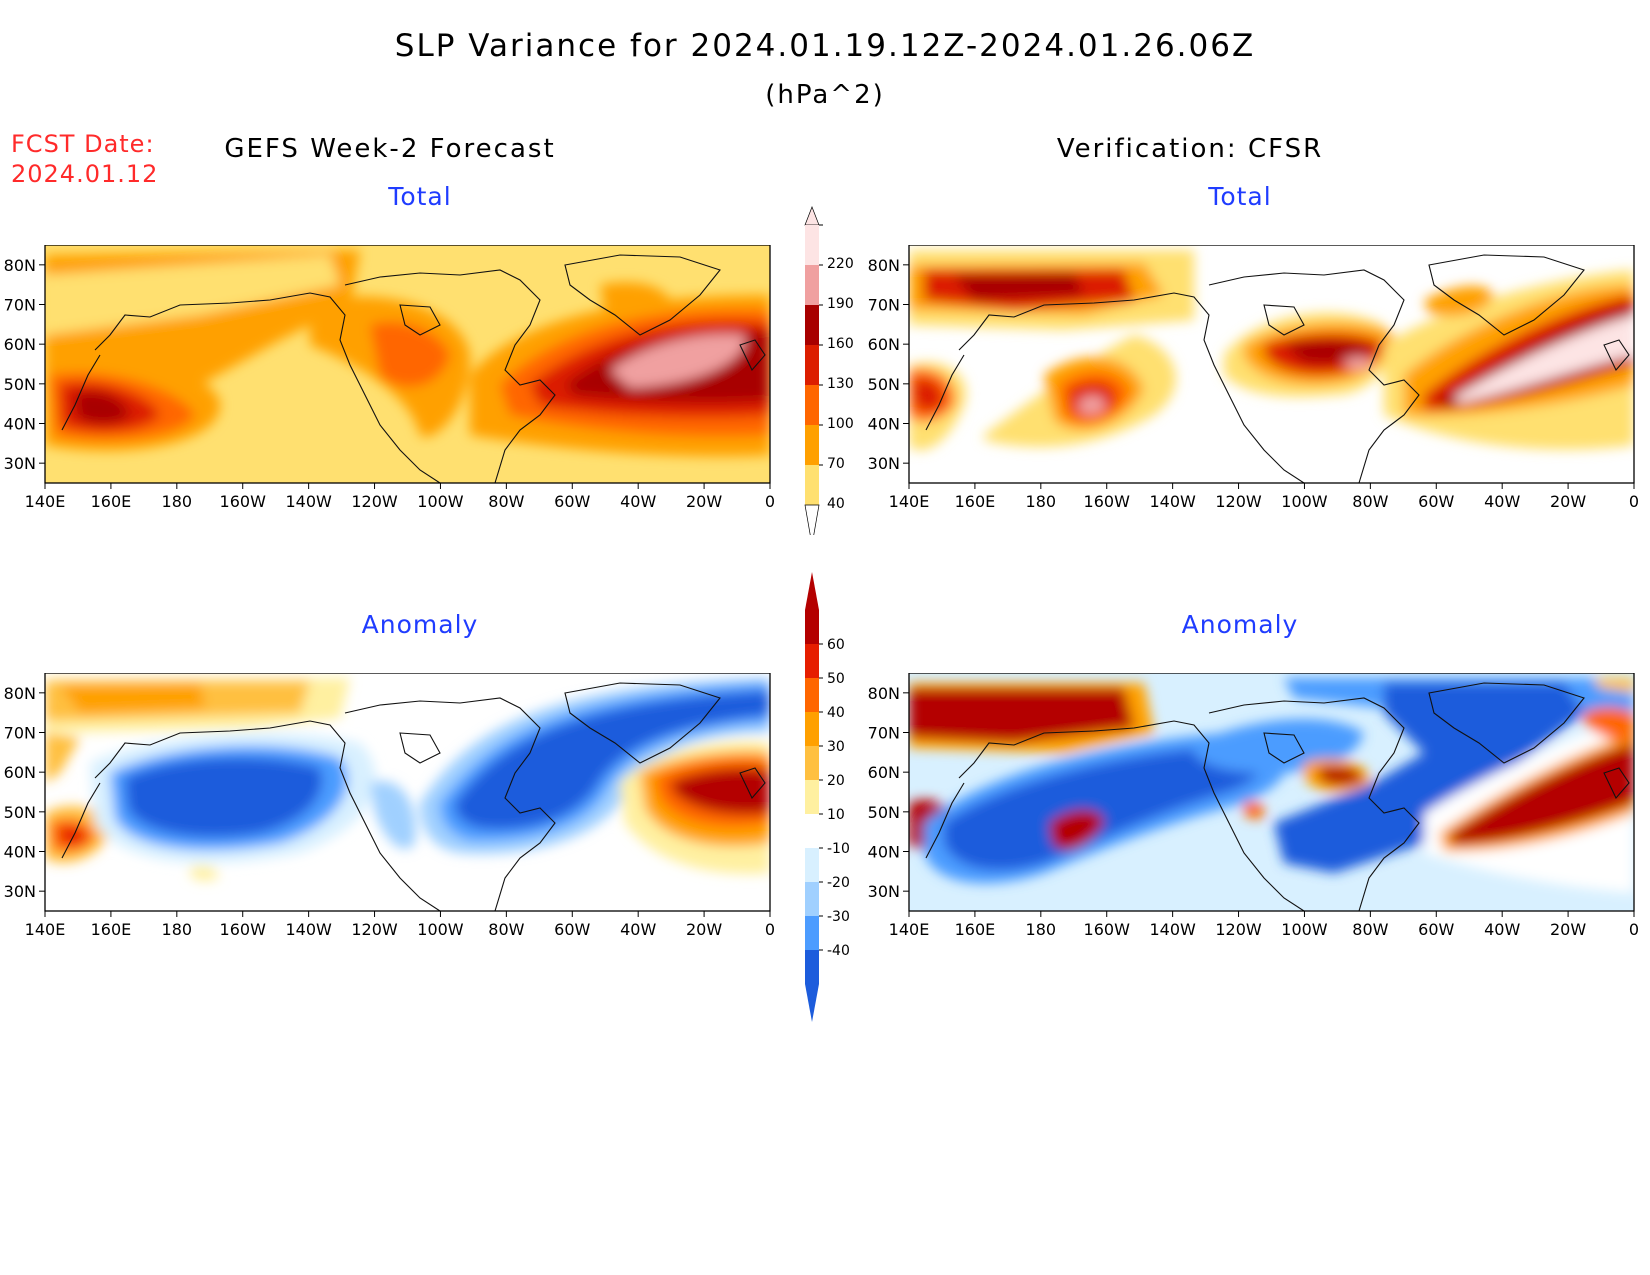 The image size is (1650, 1275). What do you see at coordinates (812, 1003) in the screenshot?
I see `colorbar-arrow-bottom` at bounding box center [812, 1003].